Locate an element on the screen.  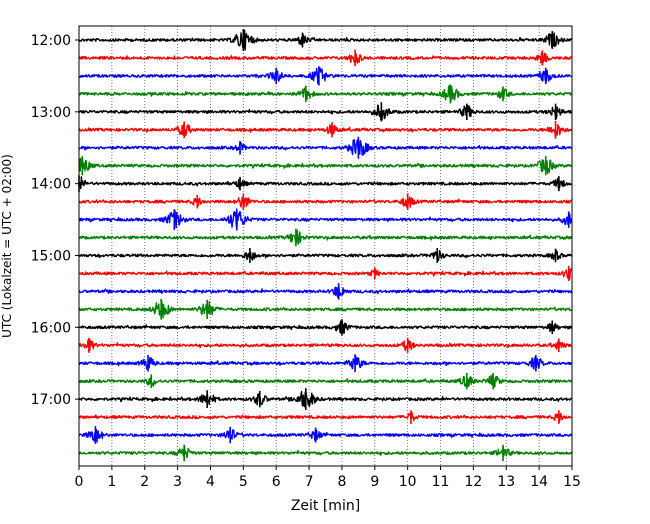
x-tick-label: 0 is located at coordinates (79, 482).